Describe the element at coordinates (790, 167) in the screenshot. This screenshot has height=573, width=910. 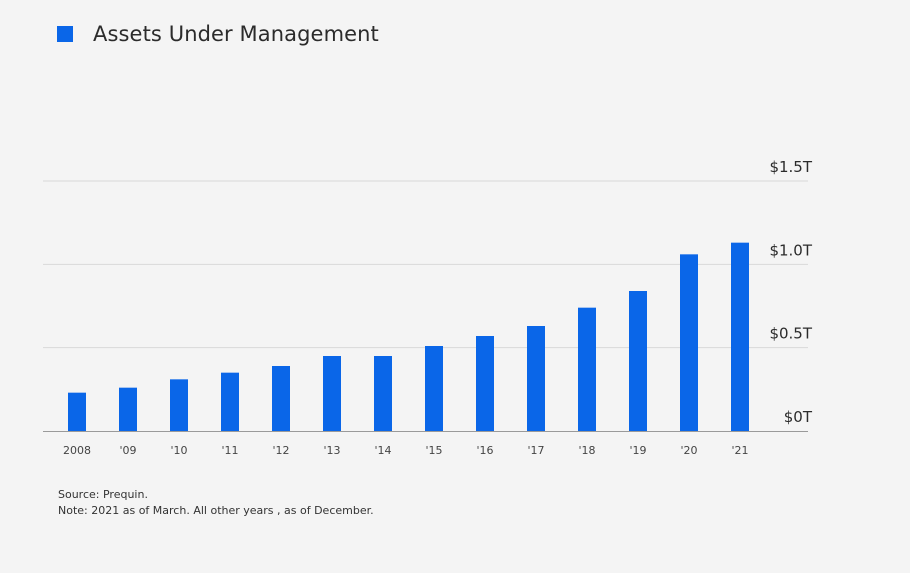
I see `y-tick-label: $1.5T` at that location.